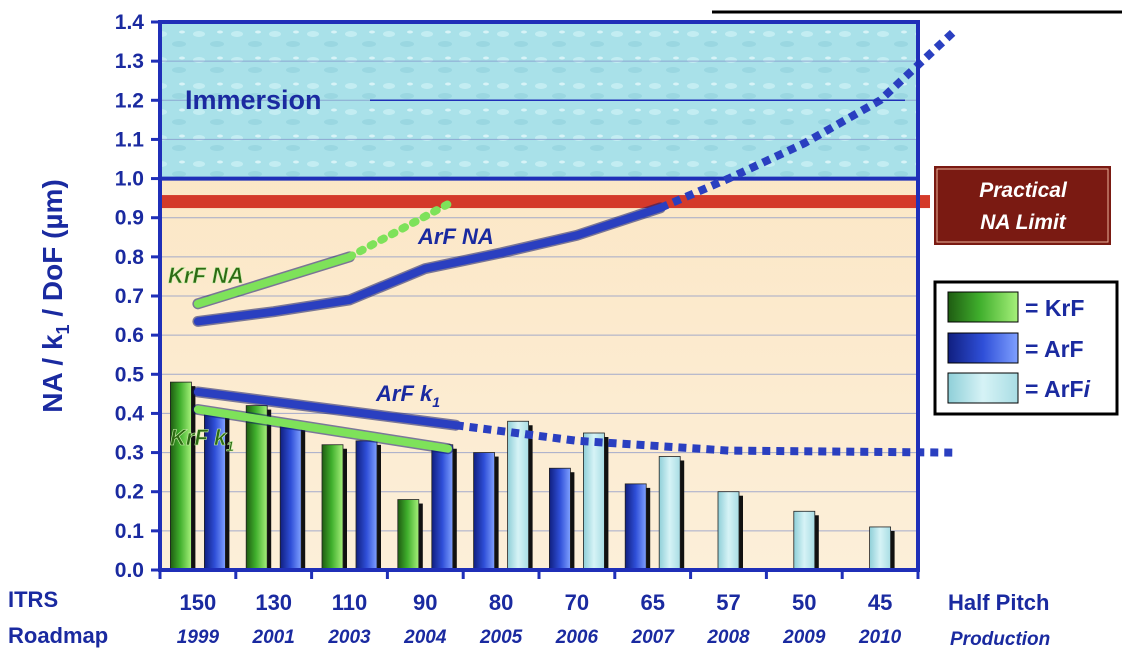  Describe the element at coordinates (129, 61) in the screenshot. I see `y-tick-label: 1.3` at that location.